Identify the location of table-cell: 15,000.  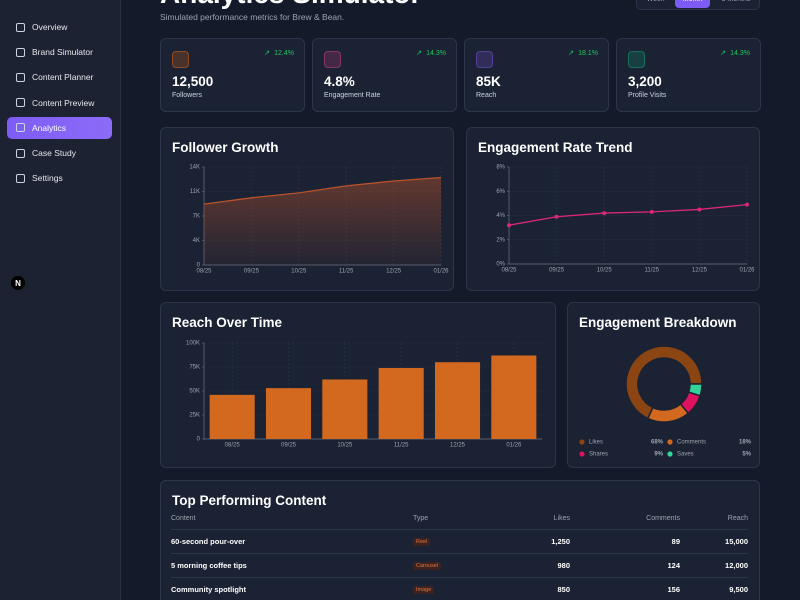
(736, 541).